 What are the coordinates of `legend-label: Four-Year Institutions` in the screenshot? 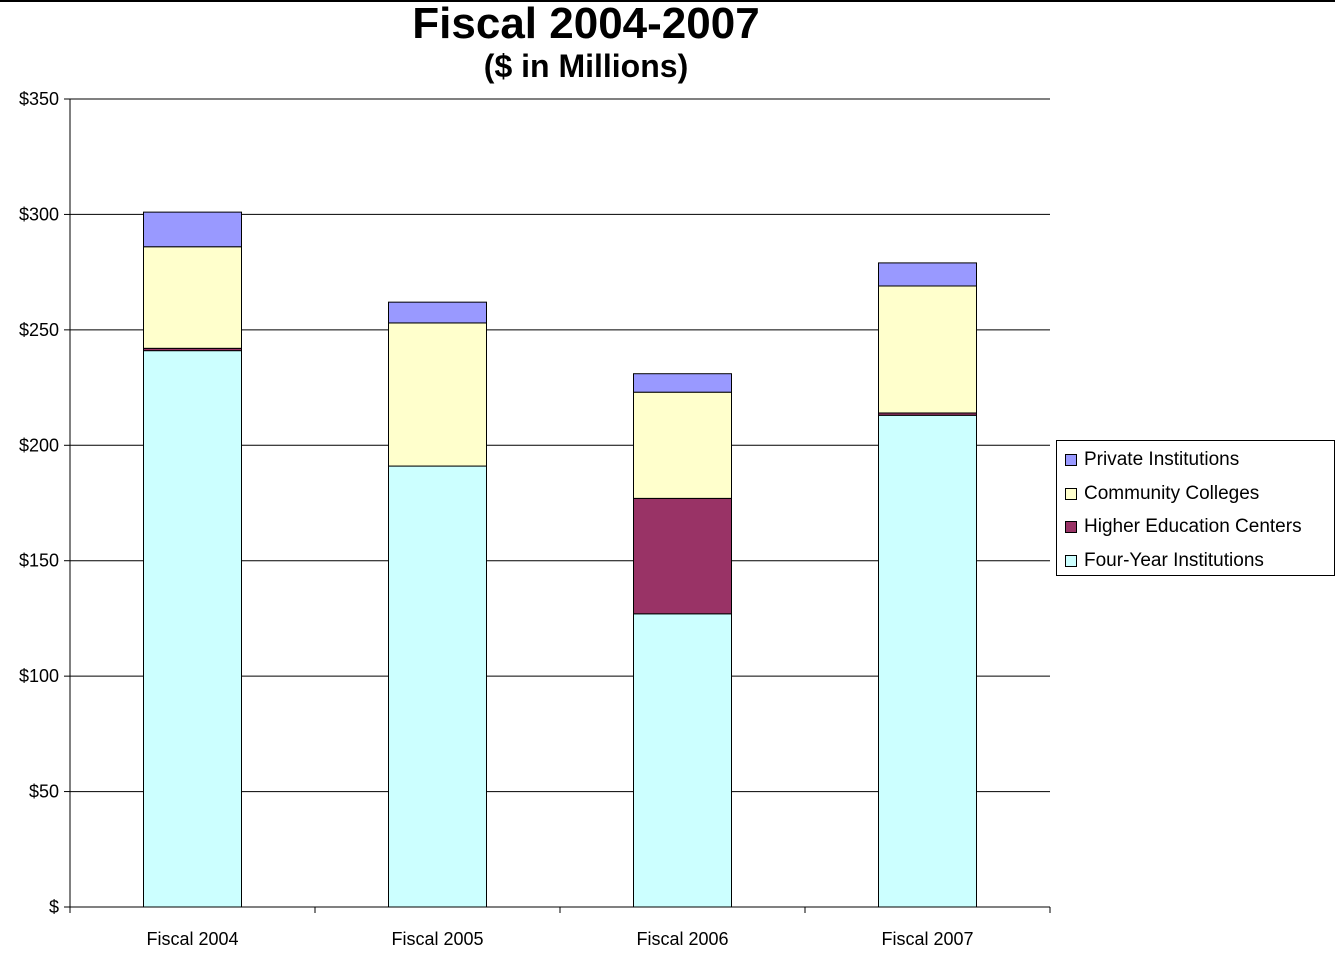 It's located at (1174, 560).